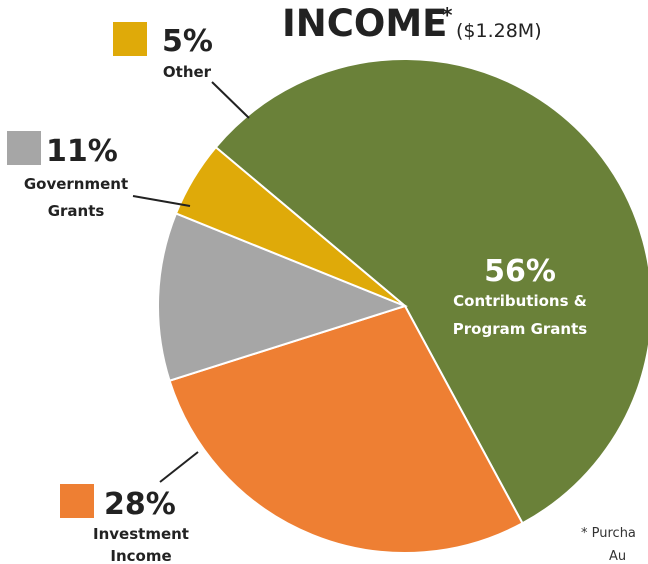 The image size is (648, 564). What do you see at coordinates (179, 467) in the screenshot?
I see `investment-leader-line` at bounding box center [179, 467].